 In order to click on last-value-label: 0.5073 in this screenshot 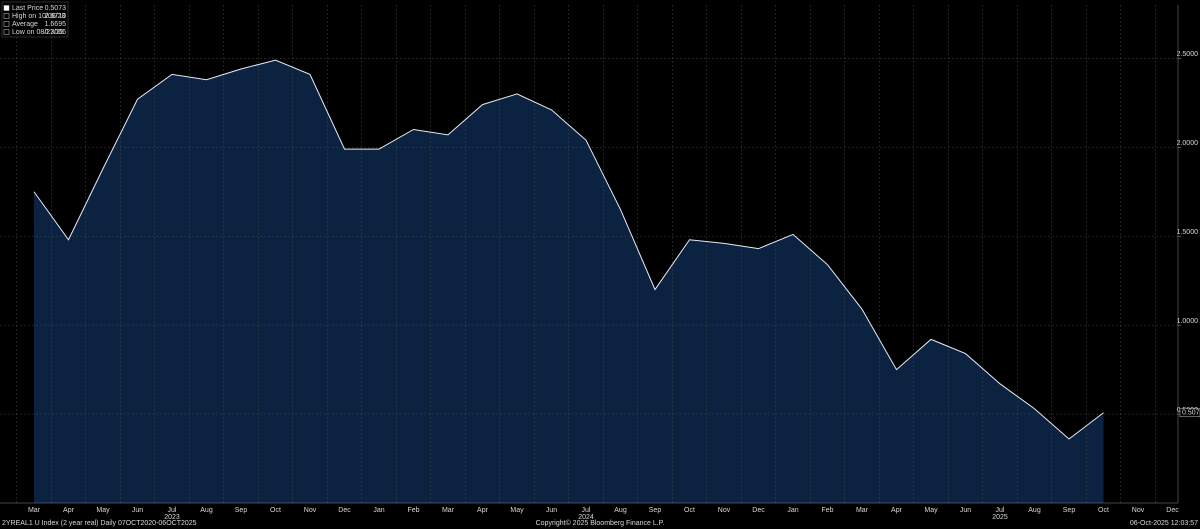, I will do `click(1191, 413)`.